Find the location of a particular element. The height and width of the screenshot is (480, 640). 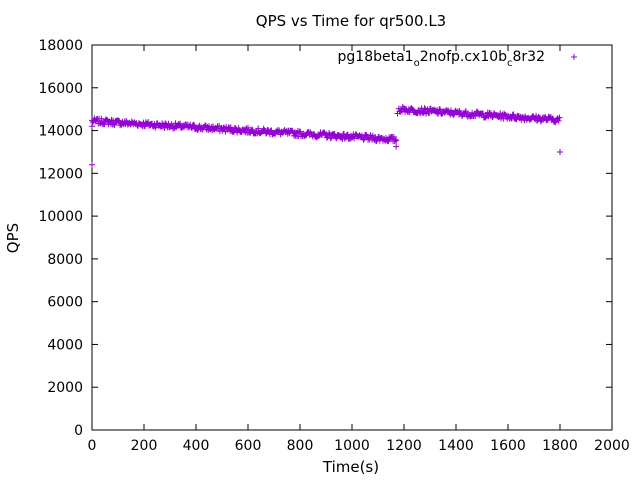

y-tick-label: 2000 is located at coordinates (65, 388).